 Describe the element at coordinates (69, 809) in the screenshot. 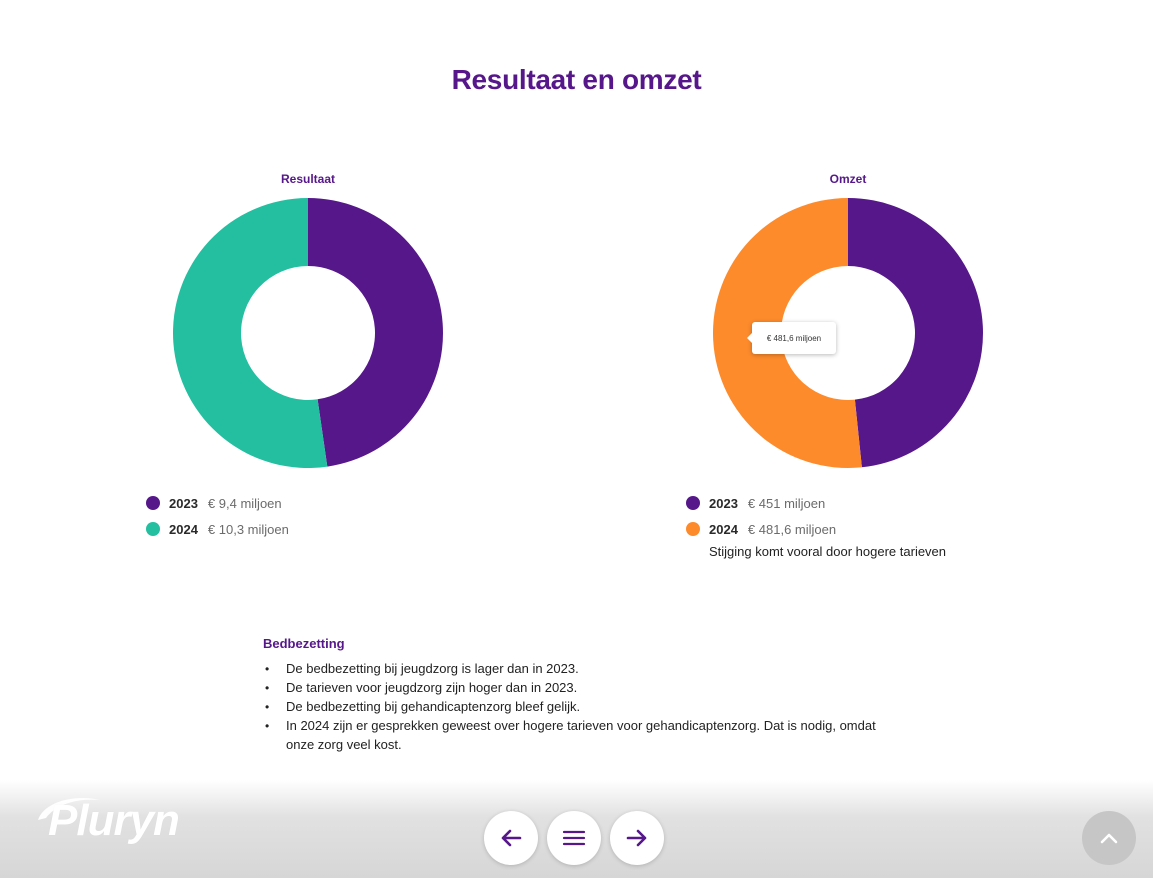

I see `logo-swoosh-icon` at that location.